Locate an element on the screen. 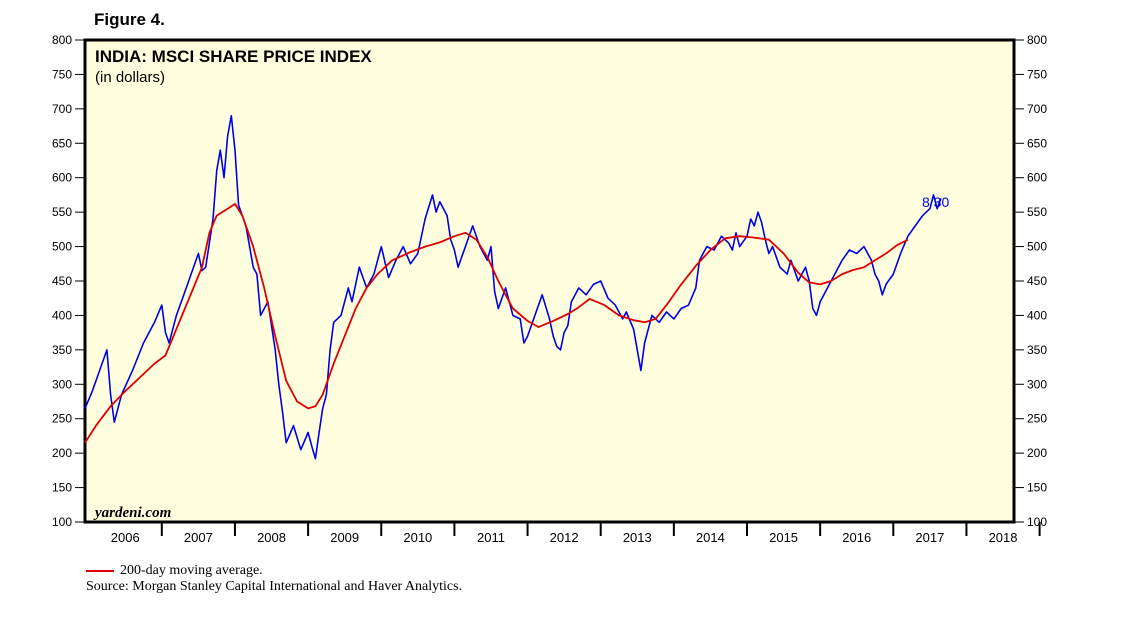 Image resolution: width=1138 pixels, height=621 pixels. y-tick-label-left: 450 is located at coordinates (62, 281).